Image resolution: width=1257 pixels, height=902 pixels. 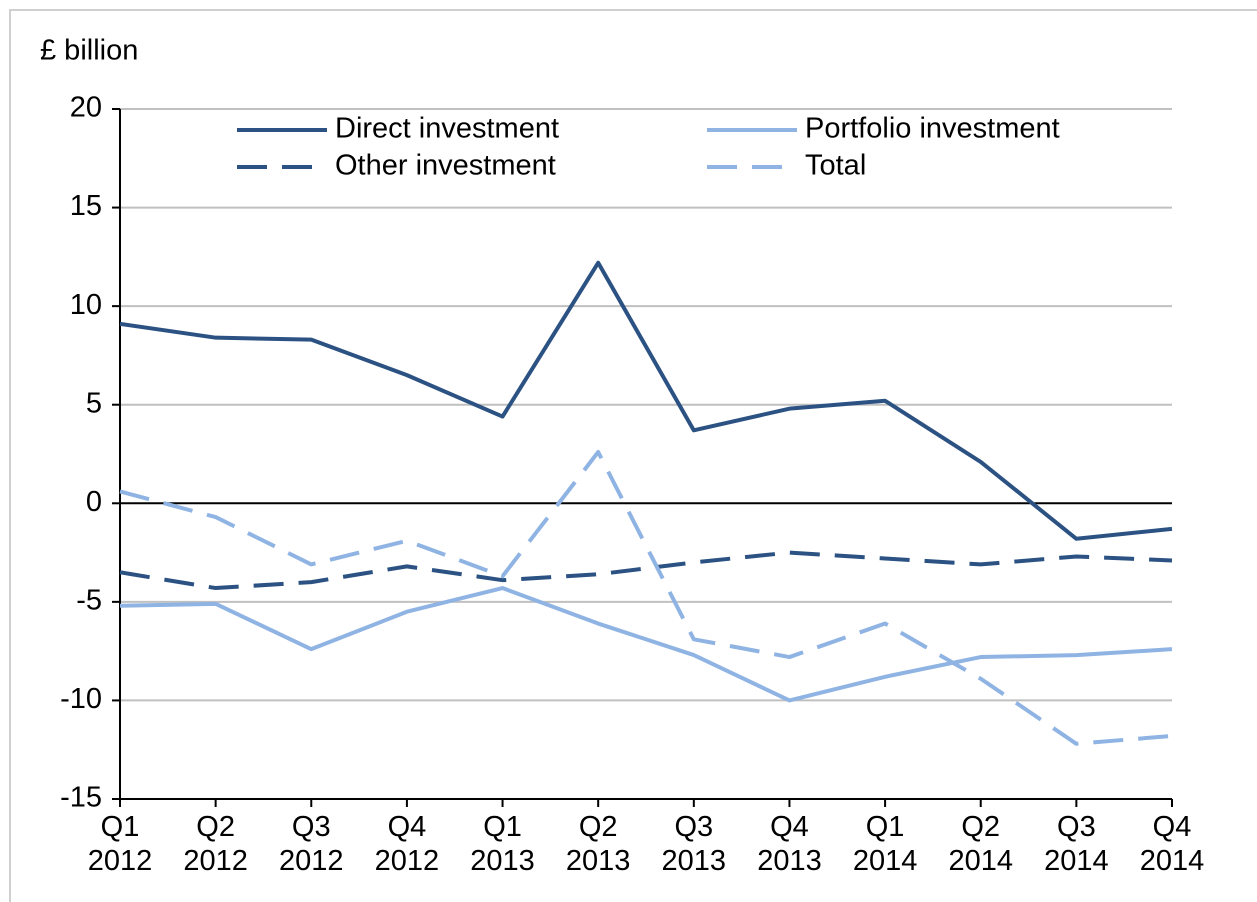 What do you see at coordinates (835, 166) in the screenshot?
I see `legend-label: Total` at bounding box center [835, 166].